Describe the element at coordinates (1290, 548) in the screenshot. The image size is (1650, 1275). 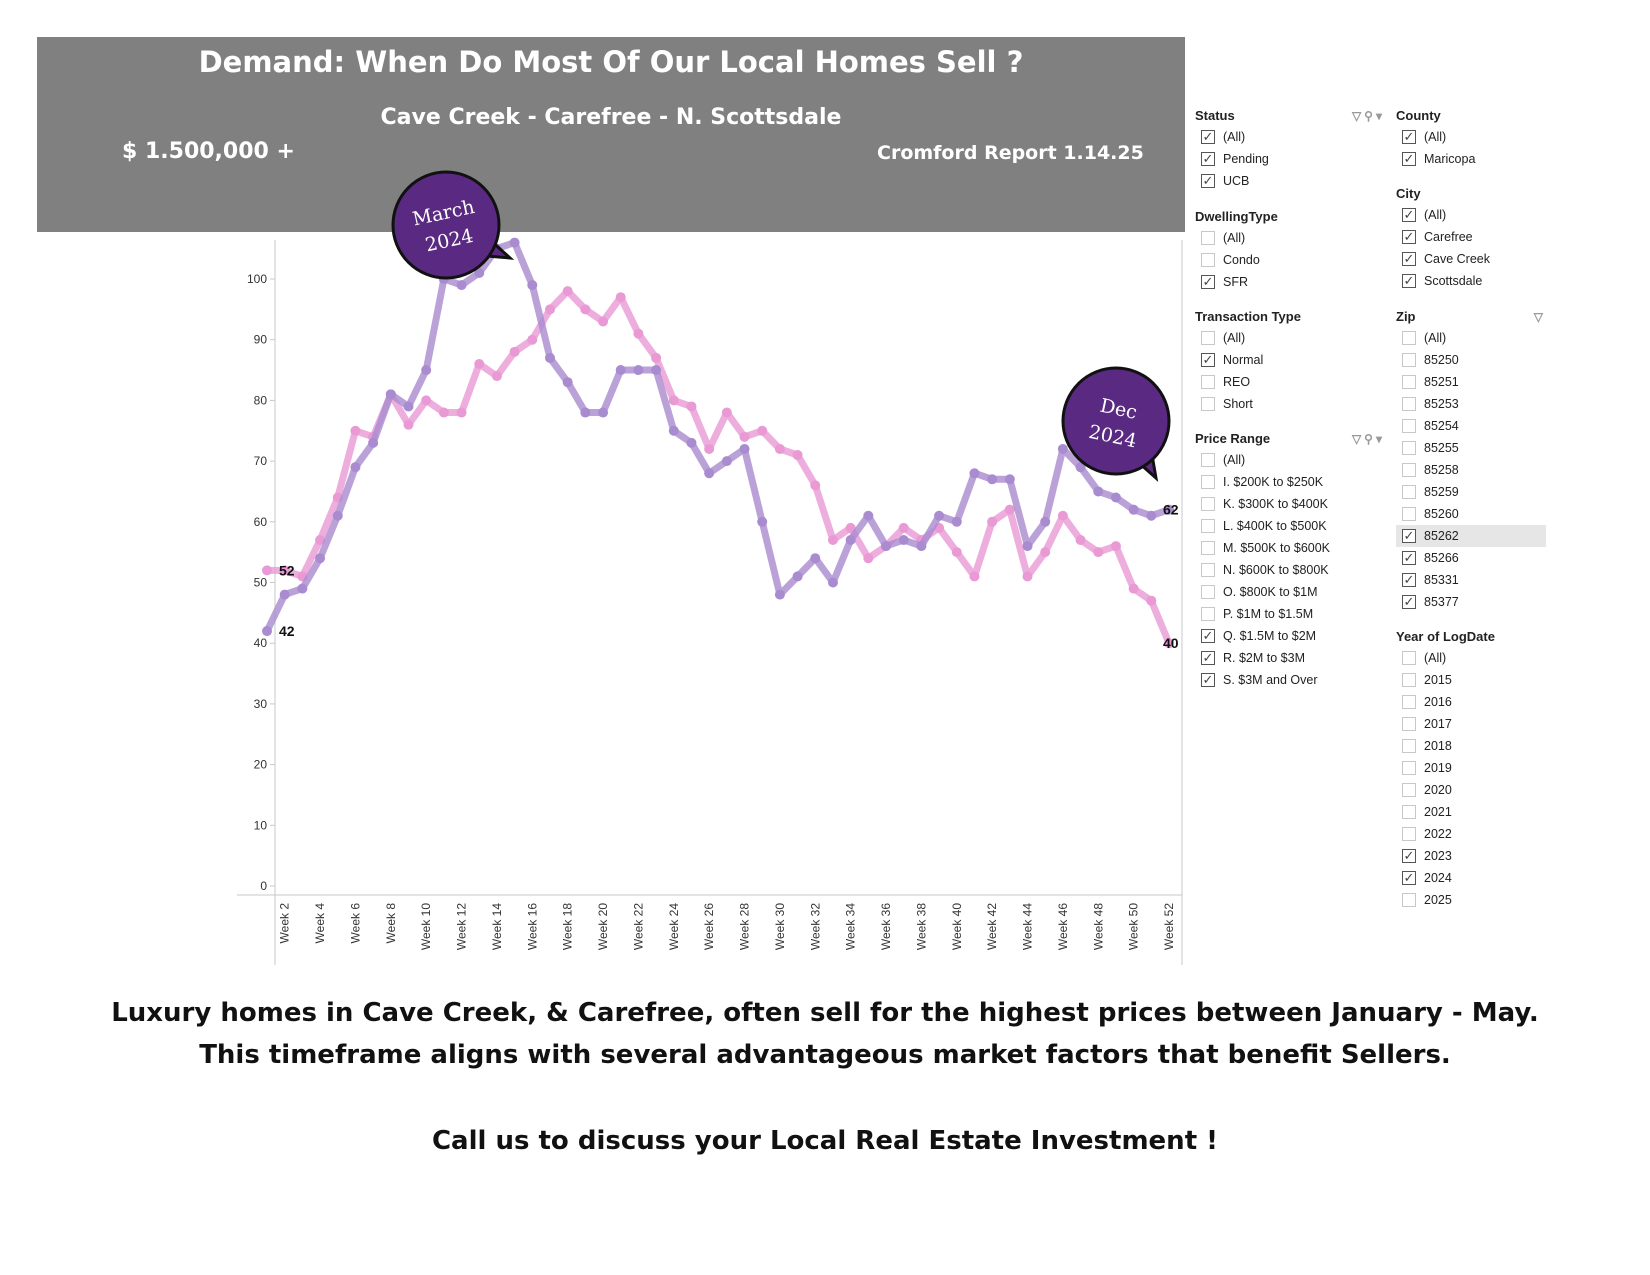
I see `filter-option: M. $500K to $600K` at that location.